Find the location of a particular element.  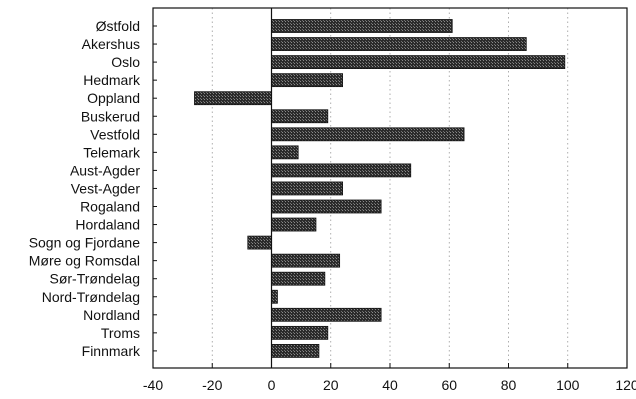

bar-sør-trøndelag is located at coordinates (298, 278).